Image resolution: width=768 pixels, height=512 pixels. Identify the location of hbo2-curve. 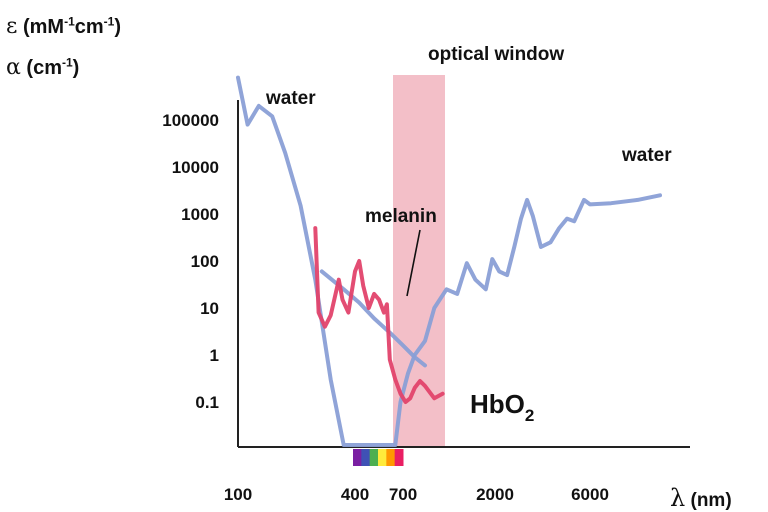
(379, 315).